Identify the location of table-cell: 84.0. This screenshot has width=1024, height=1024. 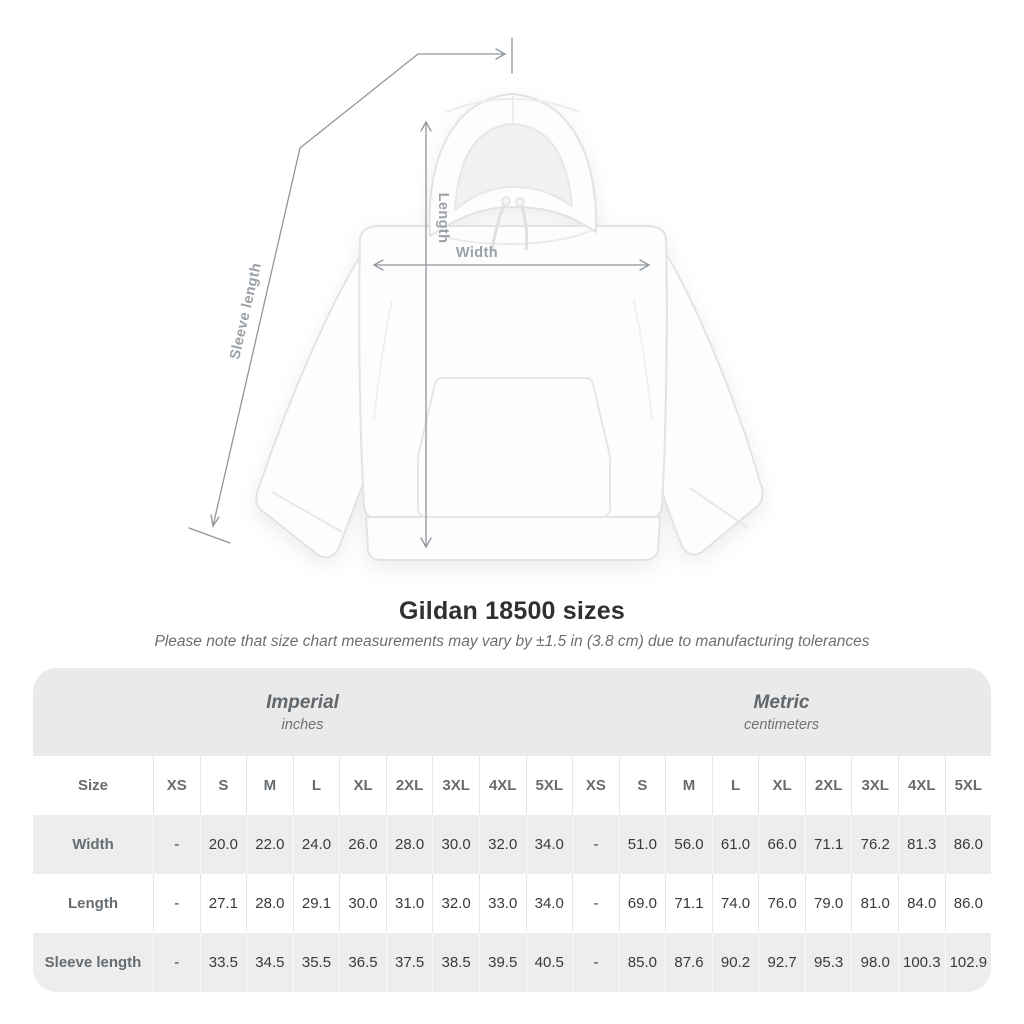
(921, 903).